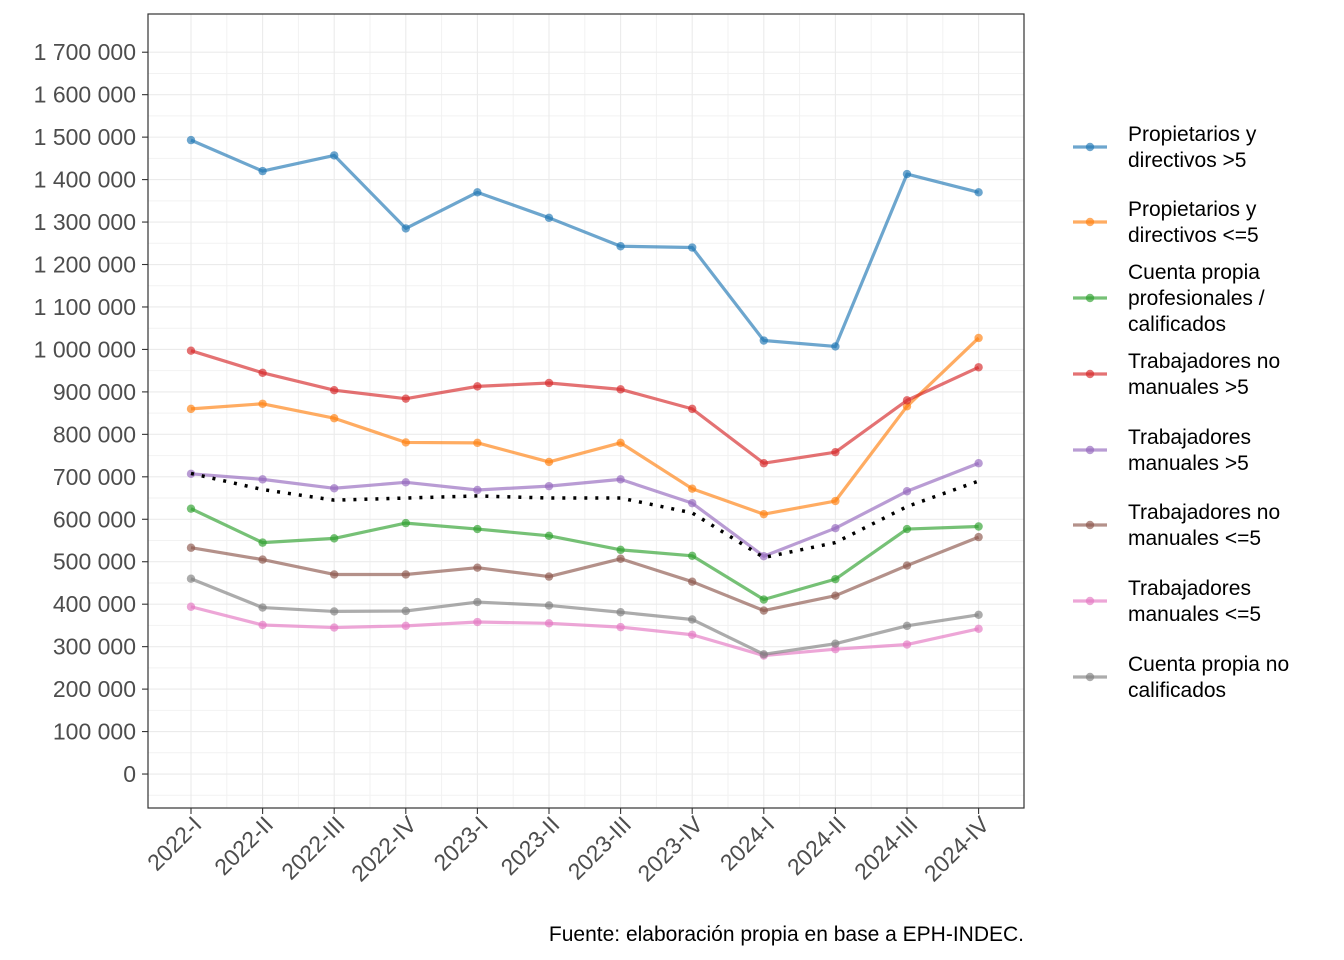  I want to click on x-tick-label: 2024-II, so click(816, 845).